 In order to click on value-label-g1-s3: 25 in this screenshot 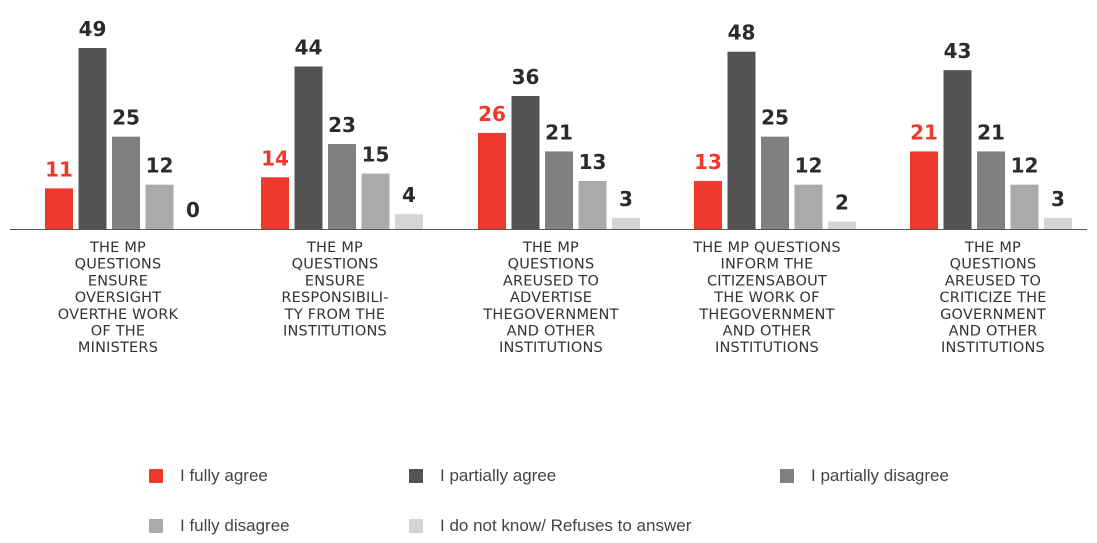, I will do `click(126, 118)`.